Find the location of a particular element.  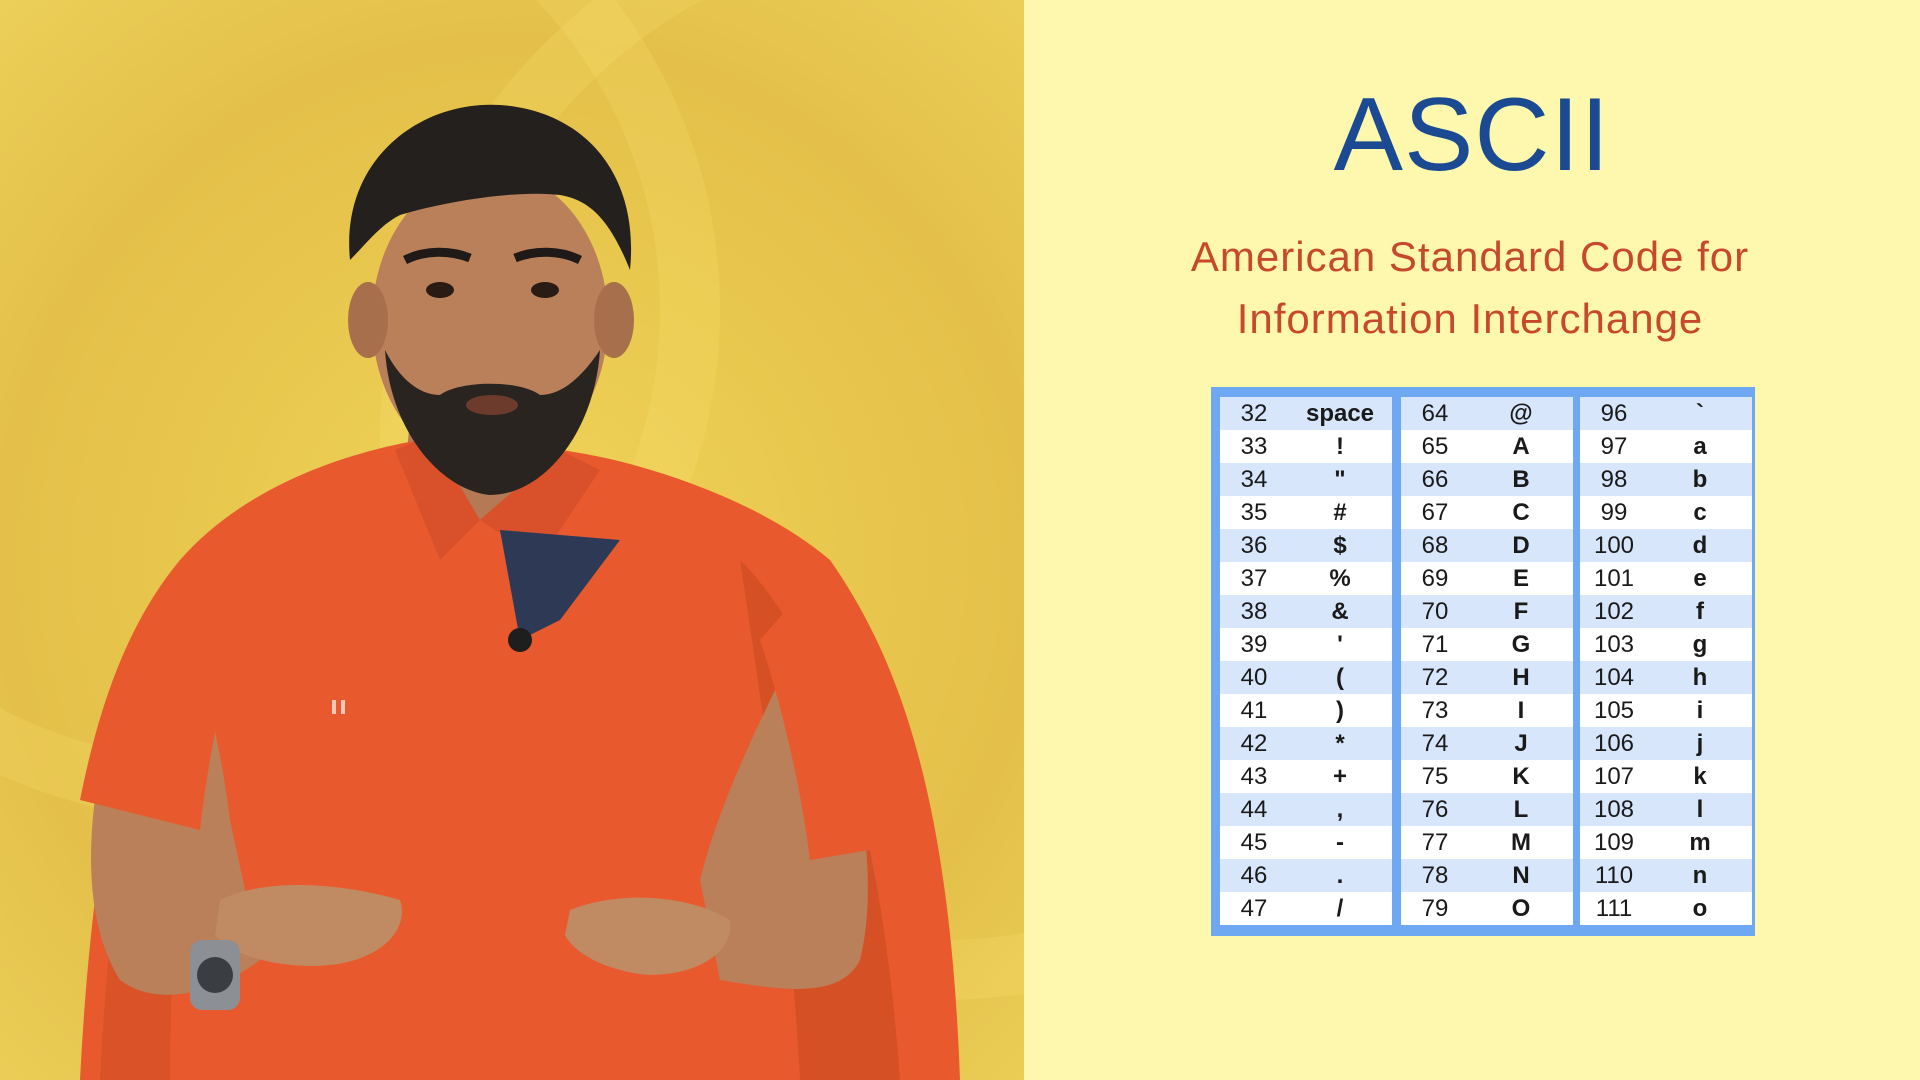

subtitle-line: Information Interchange is located at coordinates (1470, 318).